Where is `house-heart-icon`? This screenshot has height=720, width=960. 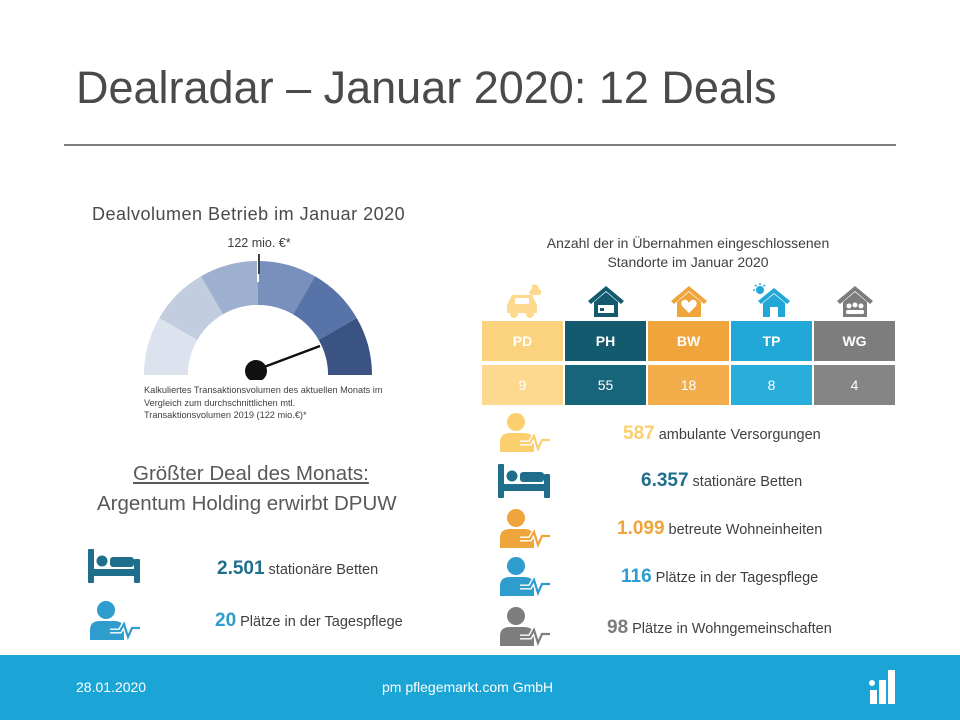
house-heart-icon is located at coordinates (689, 301).